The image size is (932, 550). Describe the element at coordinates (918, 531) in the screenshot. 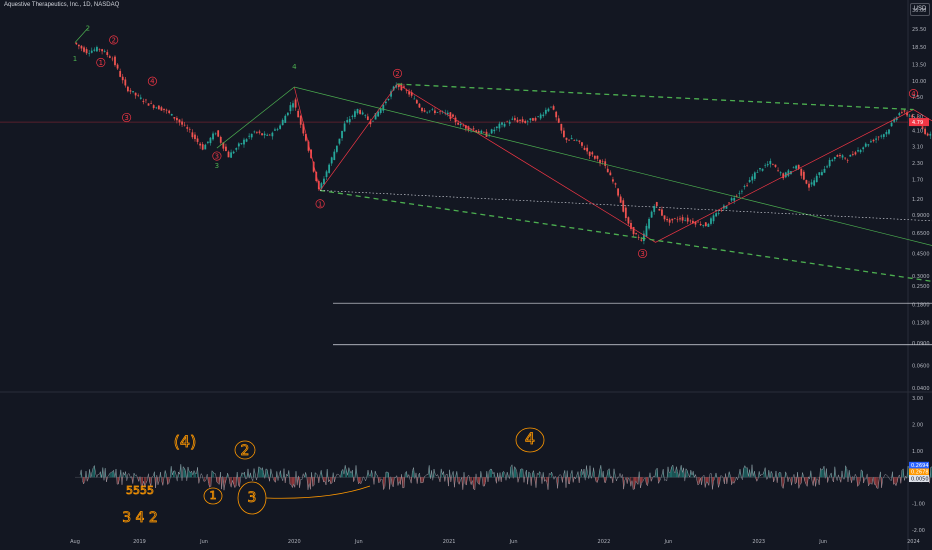

I see `osc-tick-label: -2.00` at that location.